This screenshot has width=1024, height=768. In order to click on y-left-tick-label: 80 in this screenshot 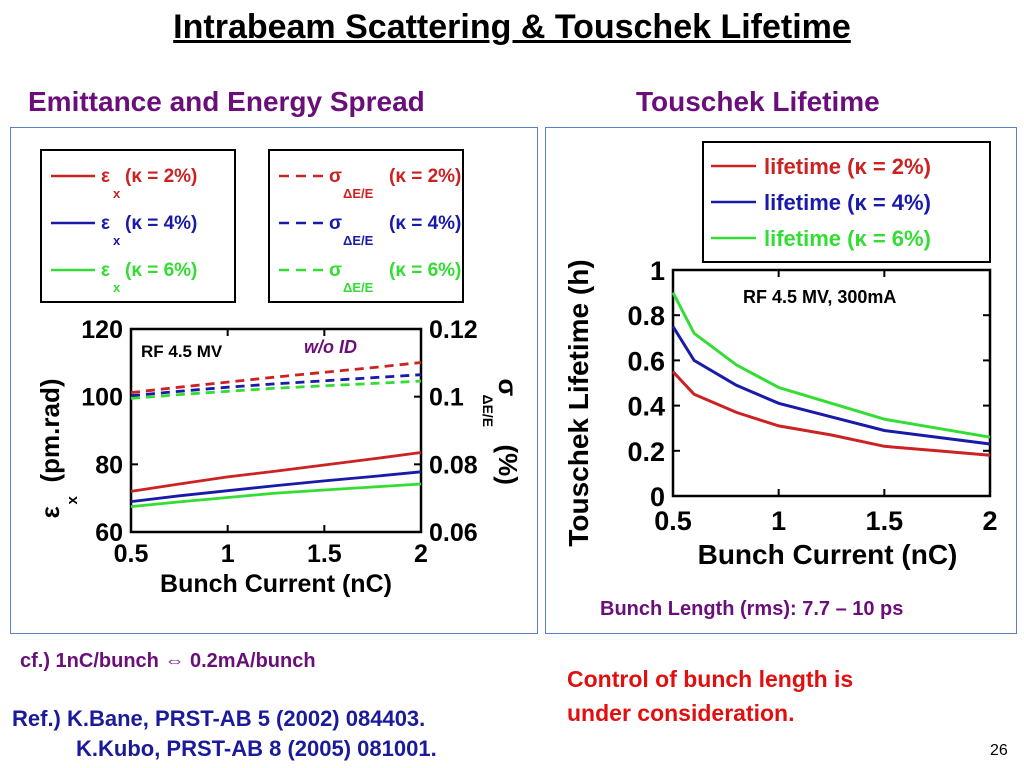, I will do `click(109, 465)`.